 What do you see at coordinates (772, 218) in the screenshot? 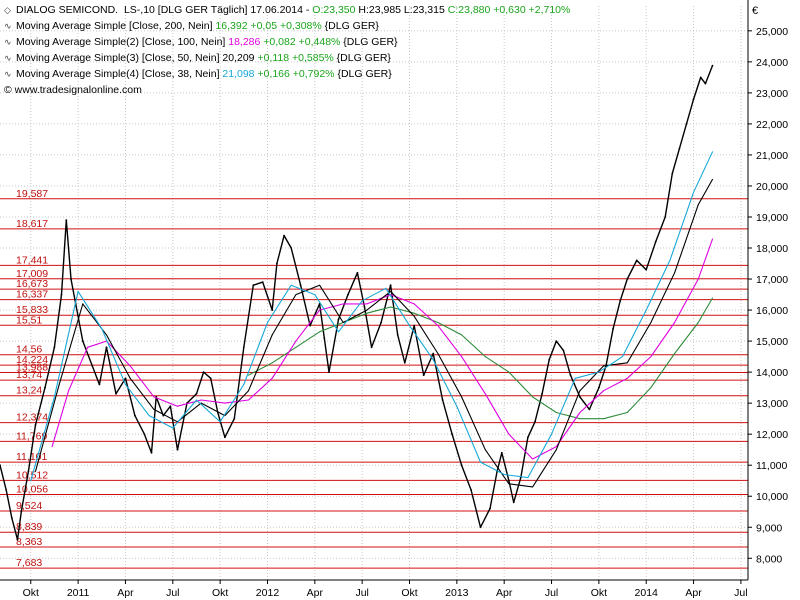
I see `y-tick-label: 19,000` at bounding box center [772, 218].